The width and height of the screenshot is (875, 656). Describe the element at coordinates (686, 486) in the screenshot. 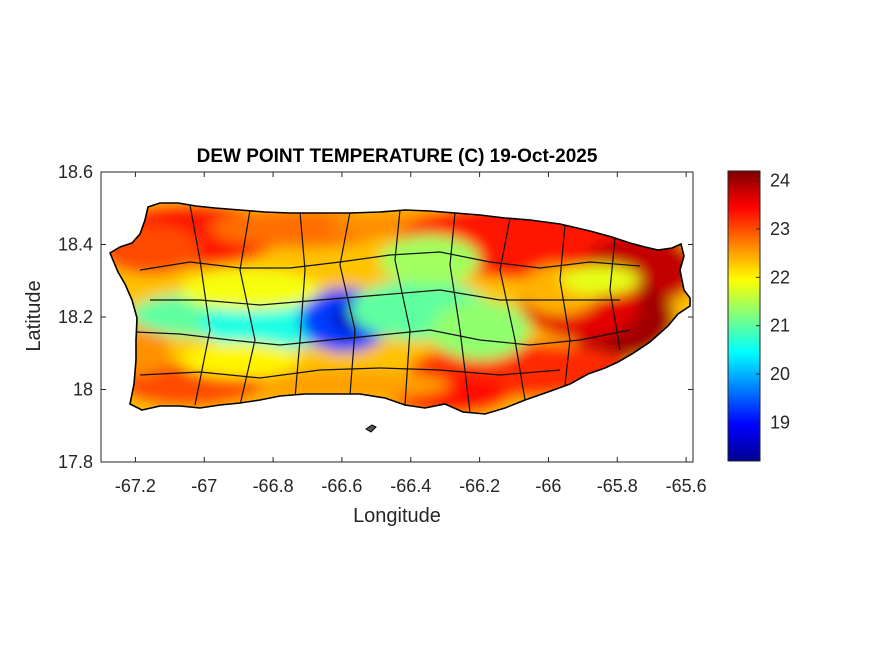

I see `x-tick-label: -65.6` at that location.